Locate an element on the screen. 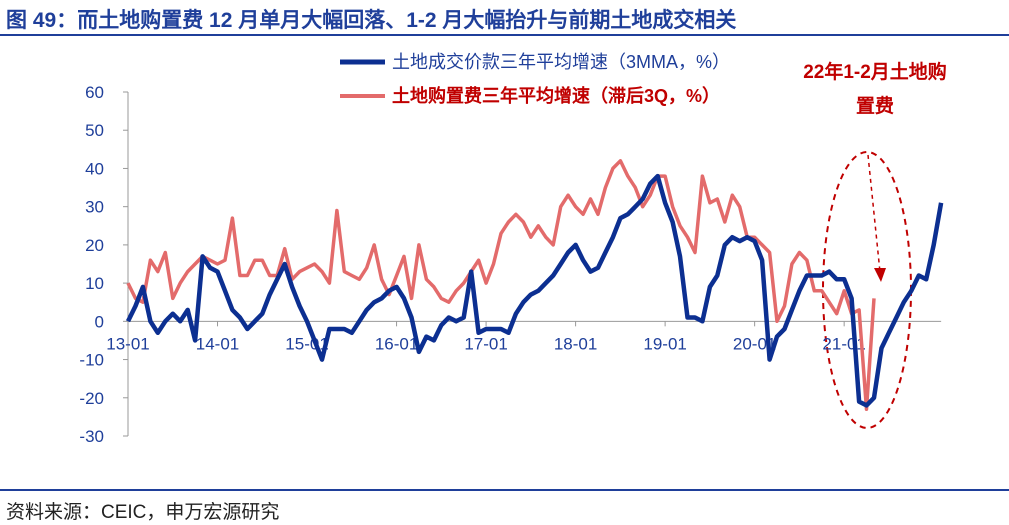 The width and height of the screenshot is (1009, 525). y-tick-label: 10 is located at coordinates (94, 283).